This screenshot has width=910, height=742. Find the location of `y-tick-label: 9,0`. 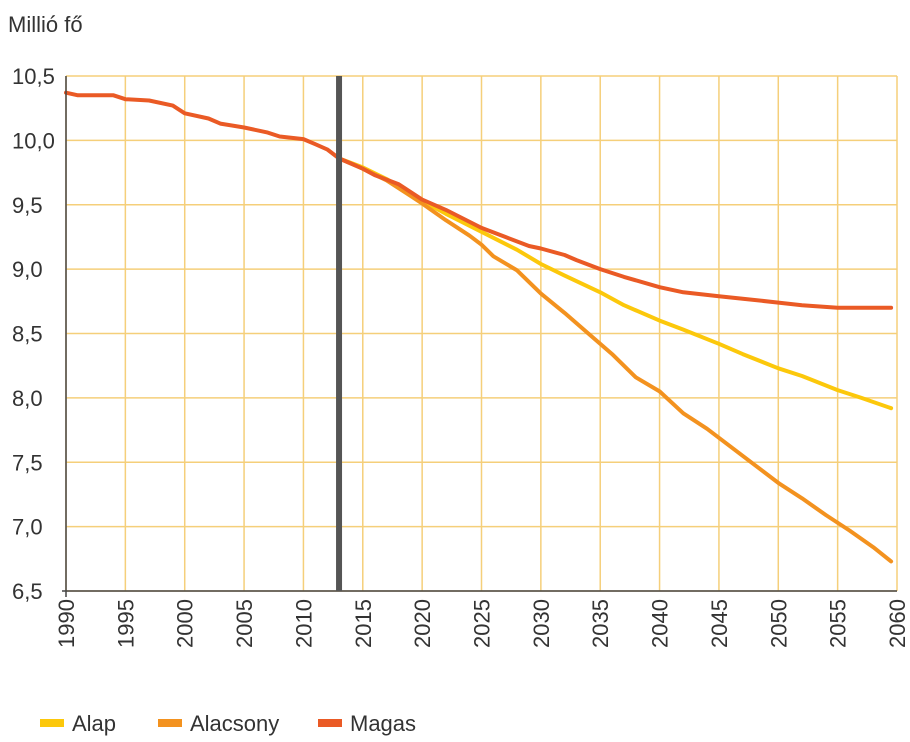

y-tick-label: 9,0 is located at coordinates (27, 269).